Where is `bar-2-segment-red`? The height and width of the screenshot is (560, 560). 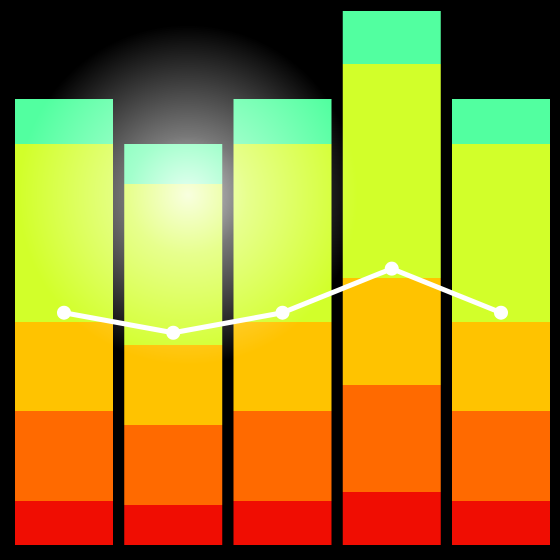
bar-2-segment-red is located at coordinates (173, 525).